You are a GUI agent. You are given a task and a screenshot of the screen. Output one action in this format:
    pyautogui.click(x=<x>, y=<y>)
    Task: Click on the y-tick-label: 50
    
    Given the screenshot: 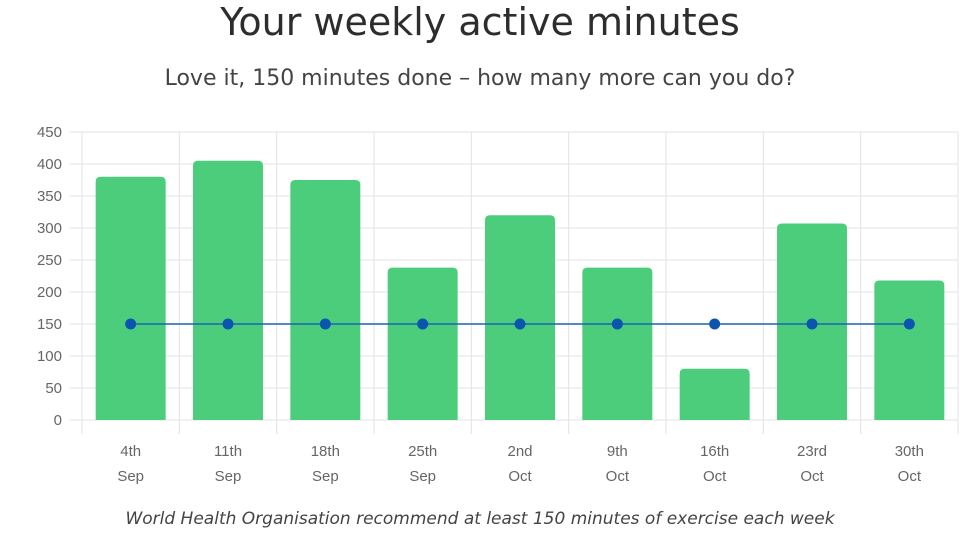 What is the action you would take?
    pyautogui.click(x=53, y=388)
    